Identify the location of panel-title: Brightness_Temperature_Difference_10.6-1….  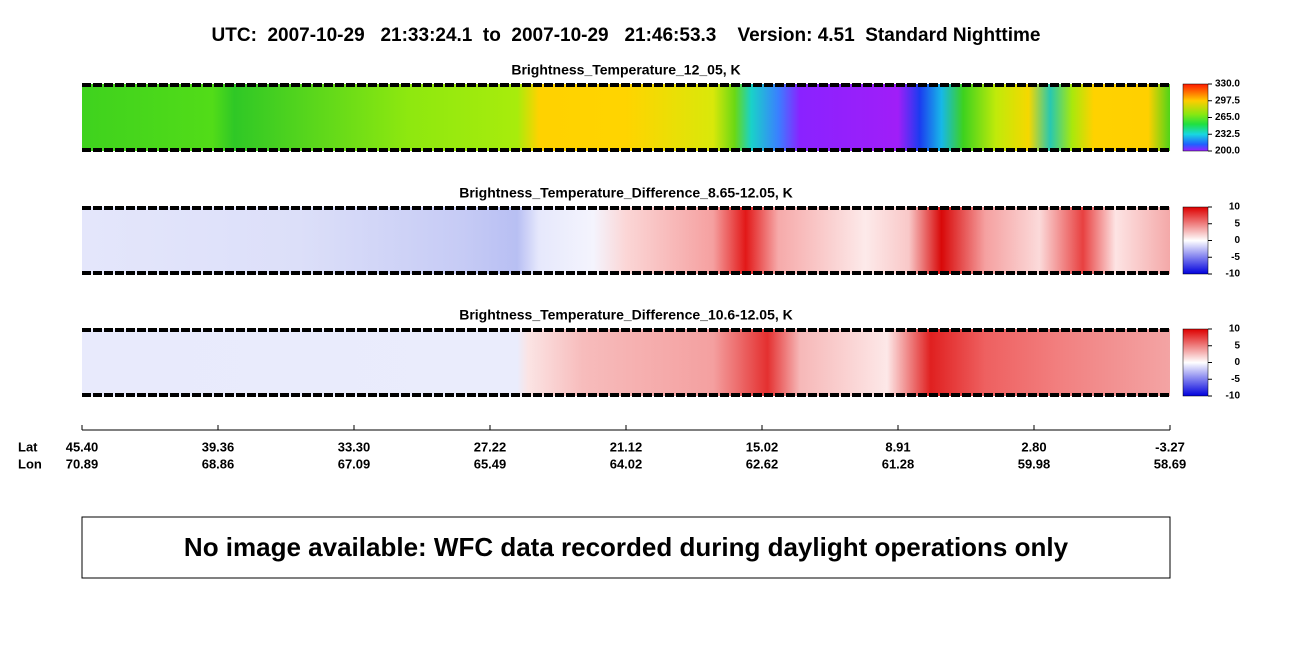
(626, 315).